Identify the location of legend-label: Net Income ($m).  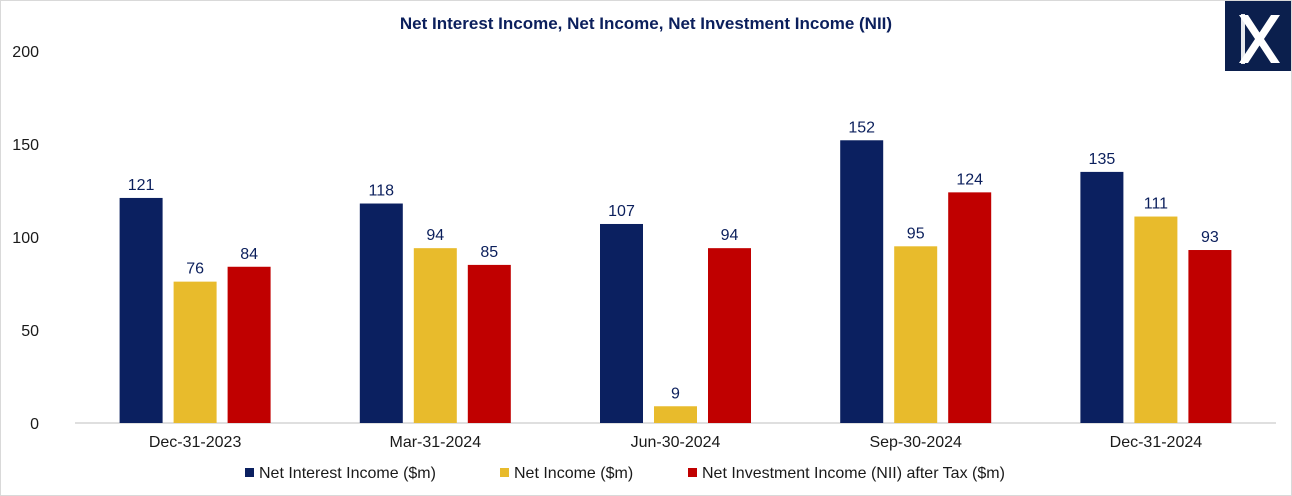
(573, 473).